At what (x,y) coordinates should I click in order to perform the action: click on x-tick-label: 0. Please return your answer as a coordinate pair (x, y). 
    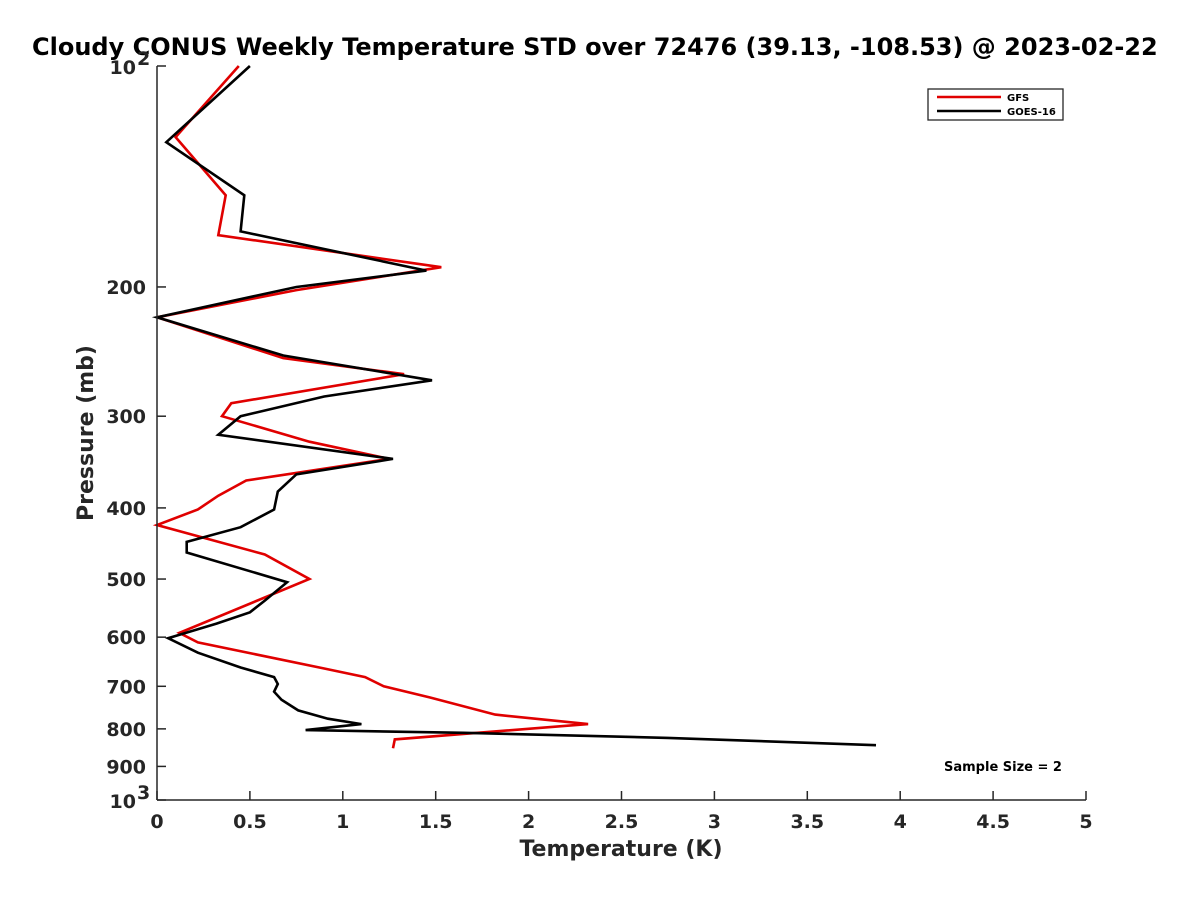
    Looking at the image, I should click on (156, 822).